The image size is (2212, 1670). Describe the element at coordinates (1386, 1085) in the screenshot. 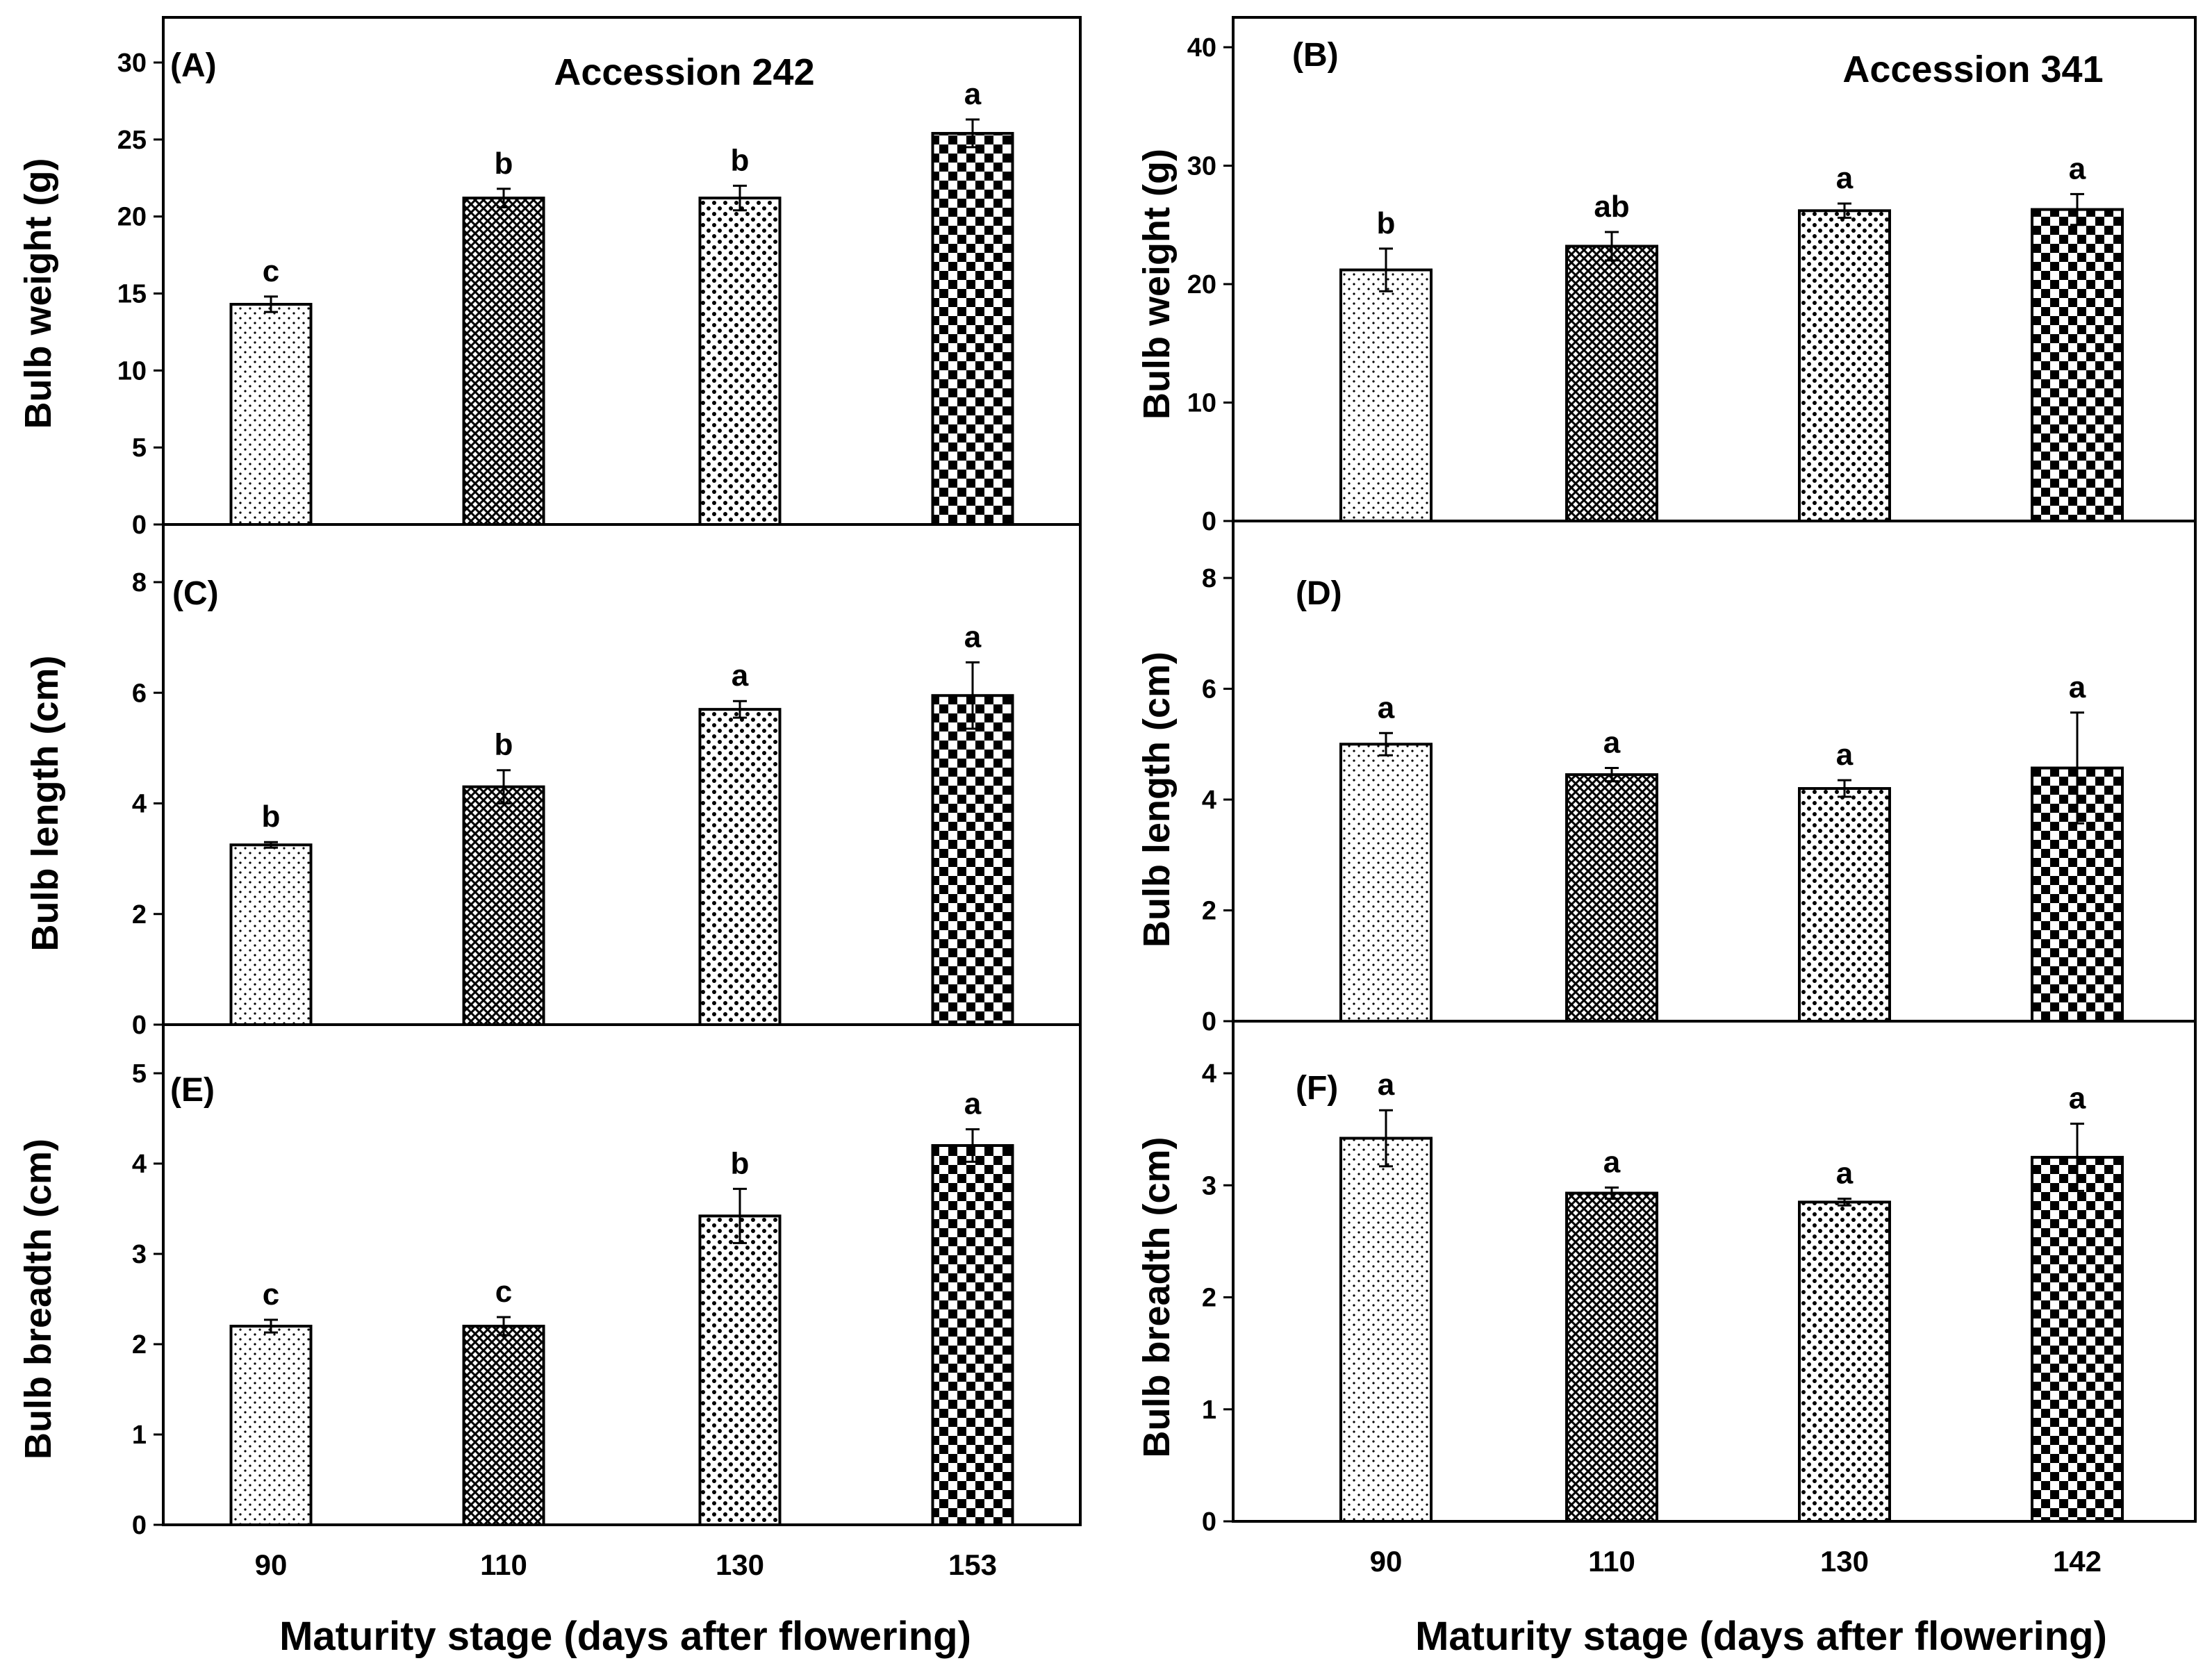

I see `panel-f-letter-90: a` at that location.